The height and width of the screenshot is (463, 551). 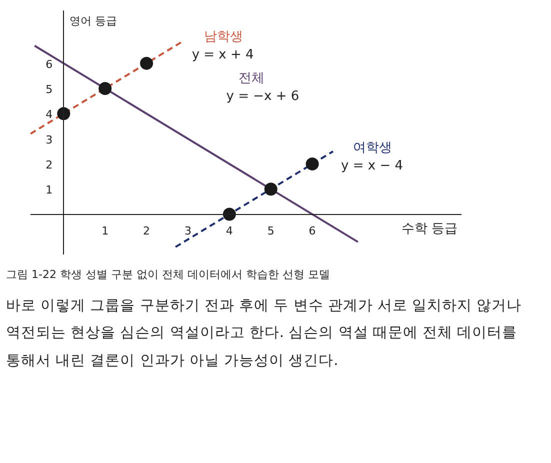 What do you see at coordinates (223, 37) in the screenshot?
I see `series-label: 남학생` at bounding box center [223, 37].